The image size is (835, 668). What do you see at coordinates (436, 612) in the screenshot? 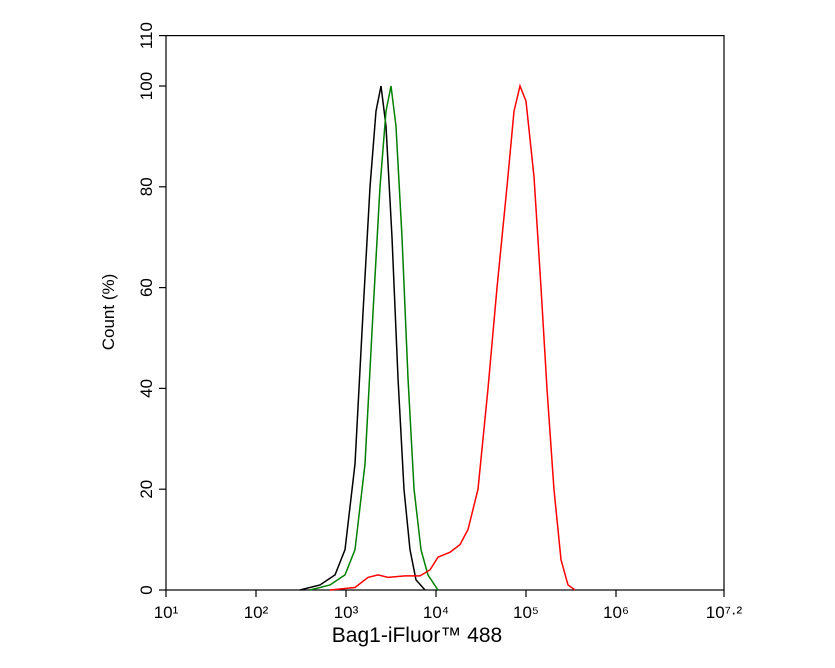
I see `x-tick-label: 10⁴` at bounding box center [436, 612].